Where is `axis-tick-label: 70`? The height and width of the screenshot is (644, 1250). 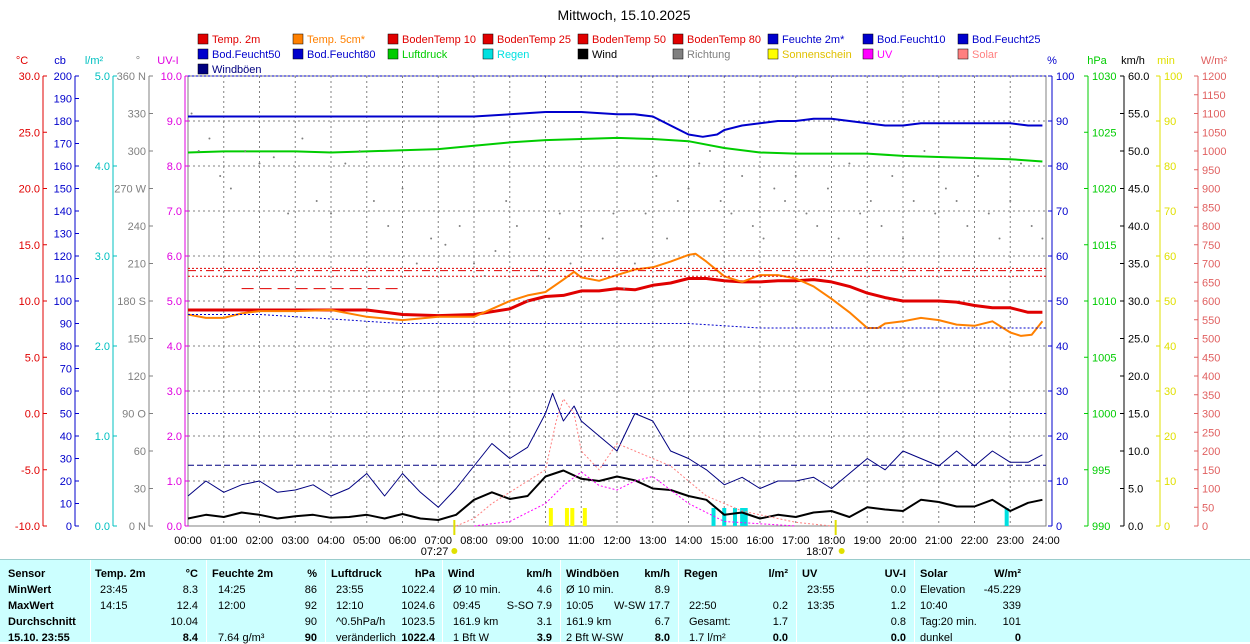 axis-tick-label: 70 is located at coordinates (1062, 212).